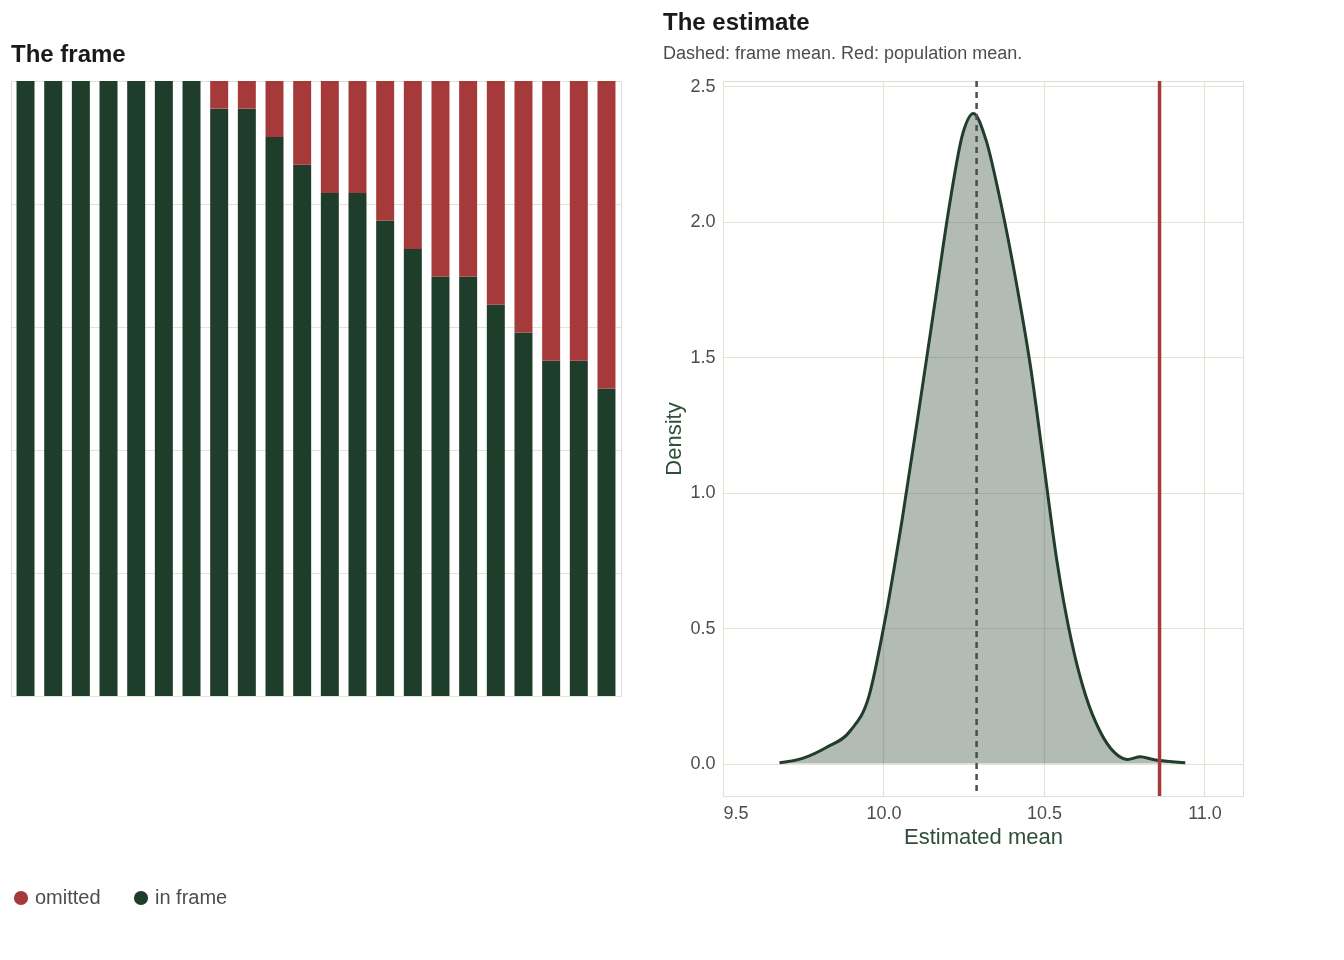 Image resolution: width=1344 pixels, height=960 pixels. I want to click on y-tick-label: 0.5, so click(703, 627).